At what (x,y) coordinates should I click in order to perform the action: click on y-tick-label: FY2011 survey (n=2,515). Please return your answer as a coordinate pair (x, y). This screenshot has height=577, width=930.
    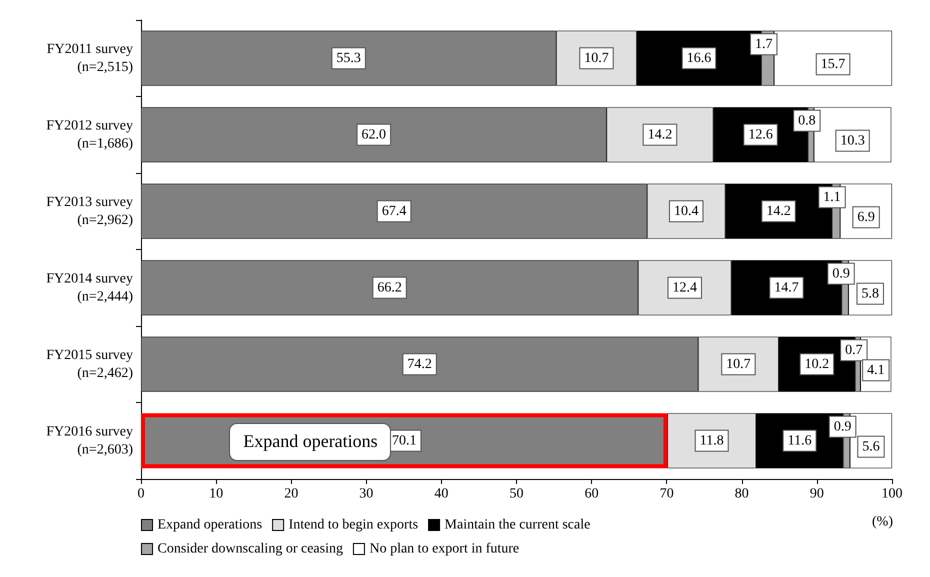
    Looking at the image, I should click on (90, 58).